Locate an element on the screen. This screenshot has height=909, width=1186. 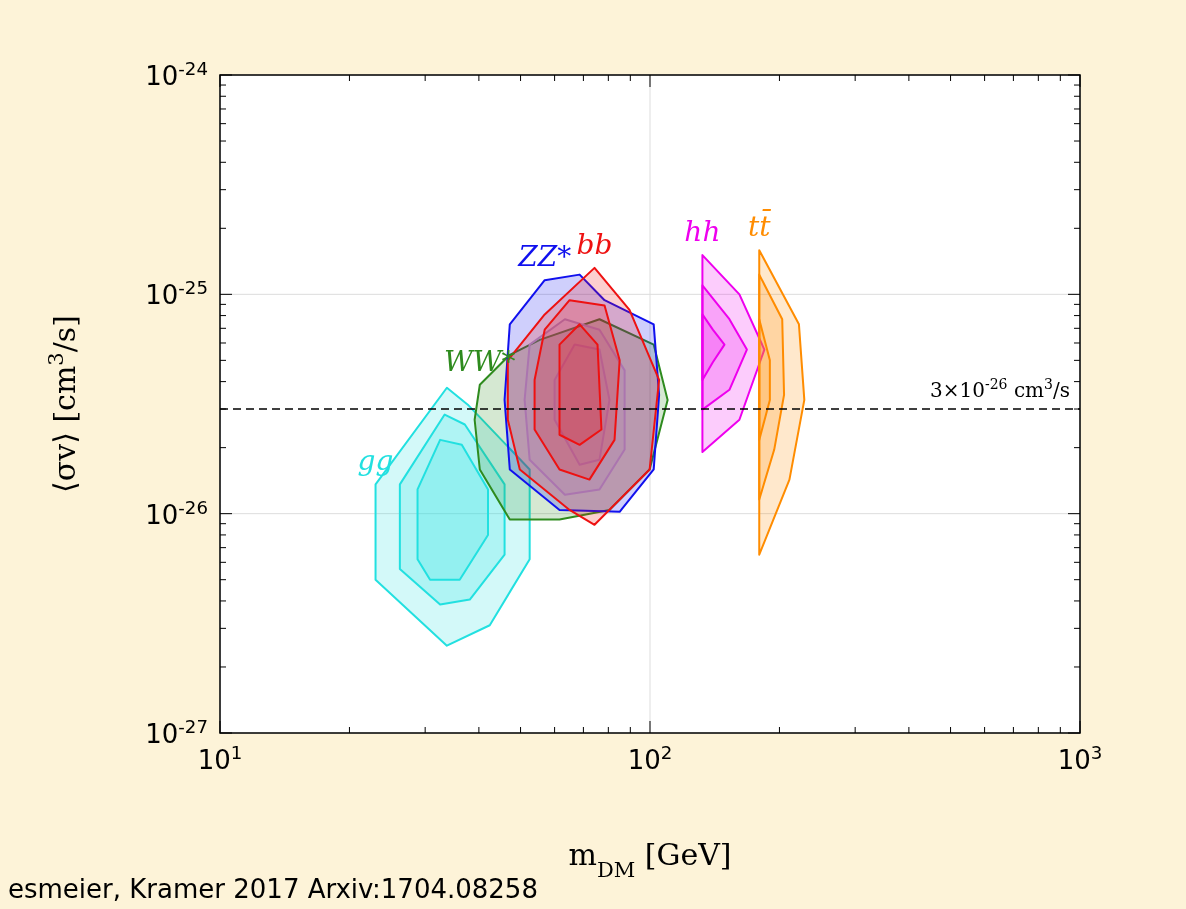
x-tick-label: 10$^{3}$ is located at coordinates (1080, 758).